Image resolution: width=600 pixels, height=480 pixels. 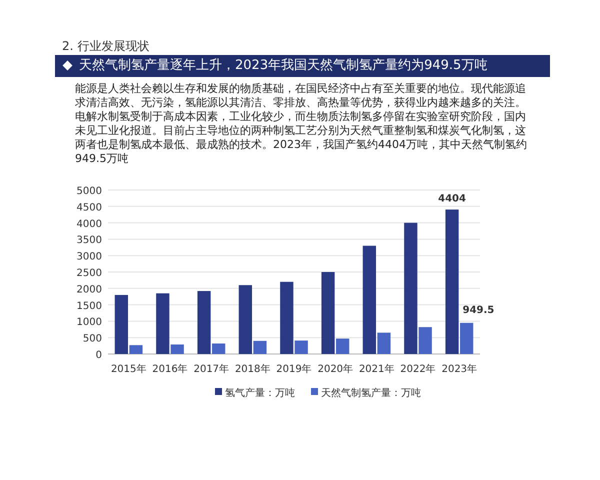 What do you see at coordinates (99, 355) in the screenshot?
I see `y-tick-label: 0` at bounding box center [99, 355].